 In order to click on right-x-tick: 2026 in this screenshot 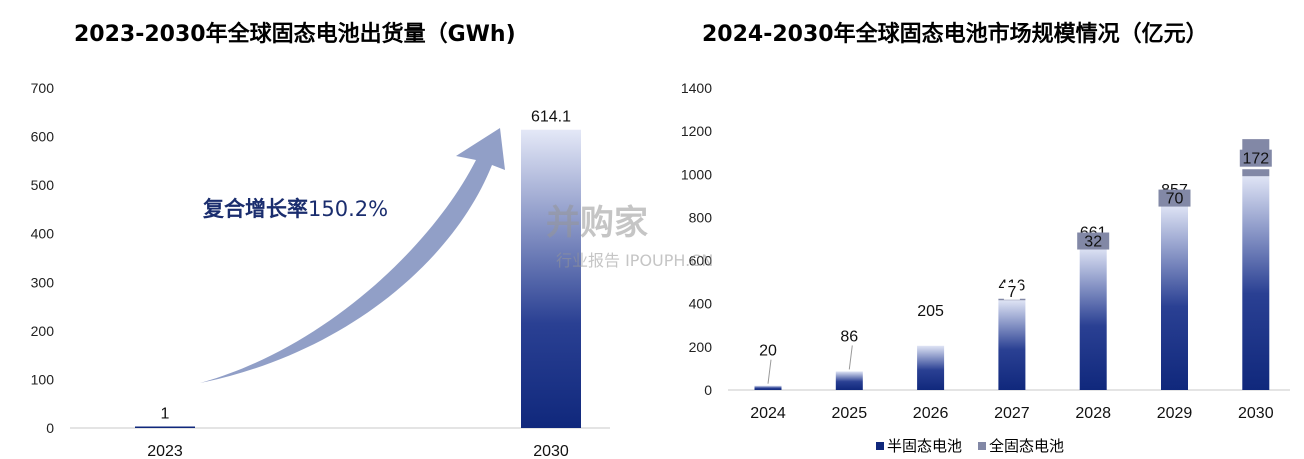, I will do `click(931, 413)`.